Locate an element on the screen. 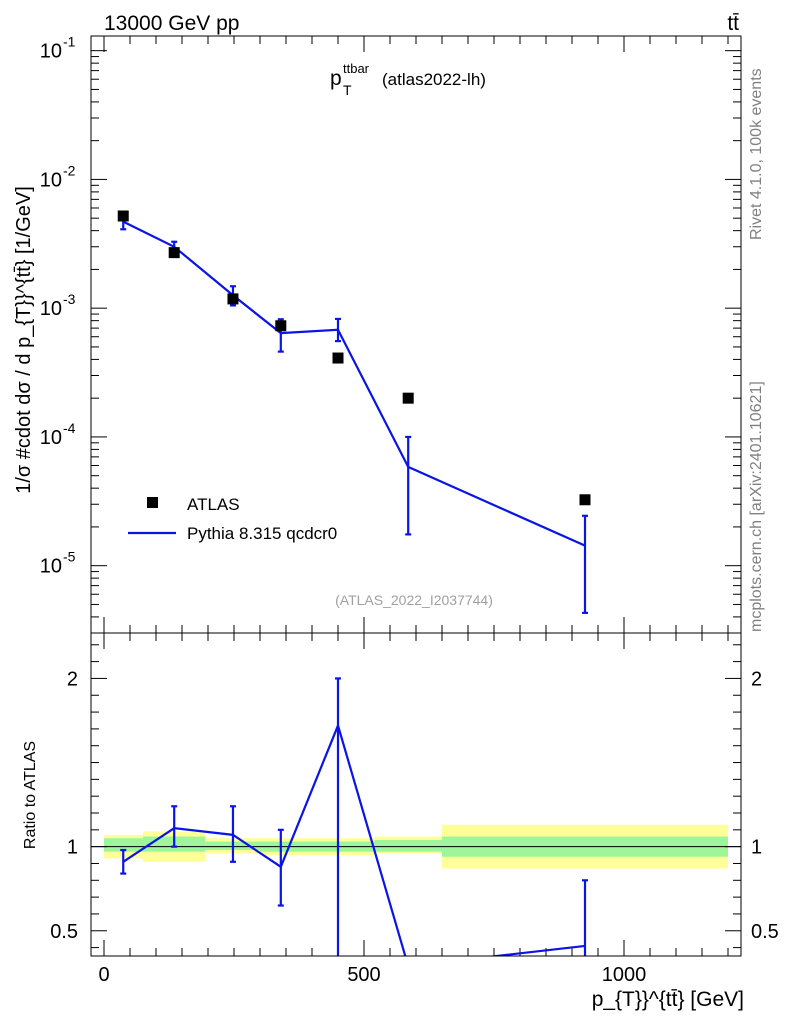 This screenshot has height=1024, width=786. title-suffix-text: (atlas2022-lh) is located at coordinates (434, 79).